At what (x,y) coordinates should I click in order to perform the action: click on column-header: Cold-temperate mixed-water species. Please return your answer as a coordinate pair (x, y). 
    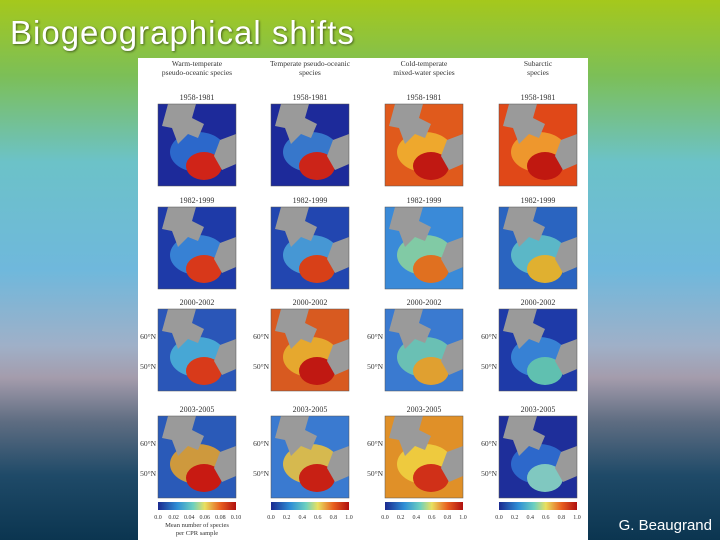
    Looking at the image, I should click on (424, 68).